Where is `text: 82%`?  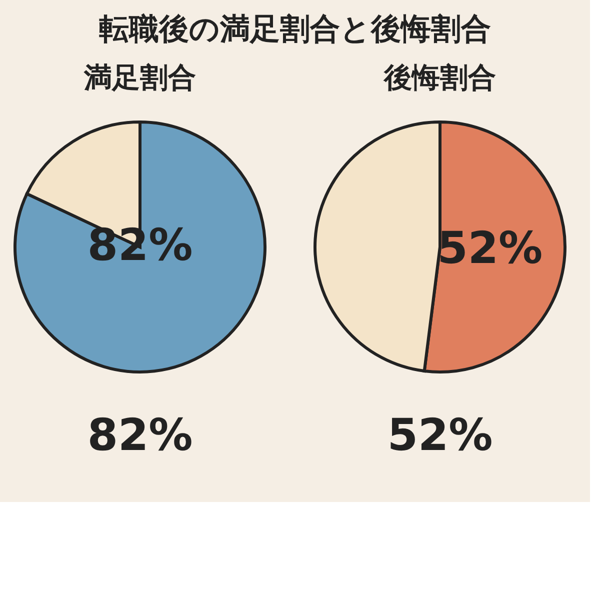 text: 82% is located at coordinates (140, 435).